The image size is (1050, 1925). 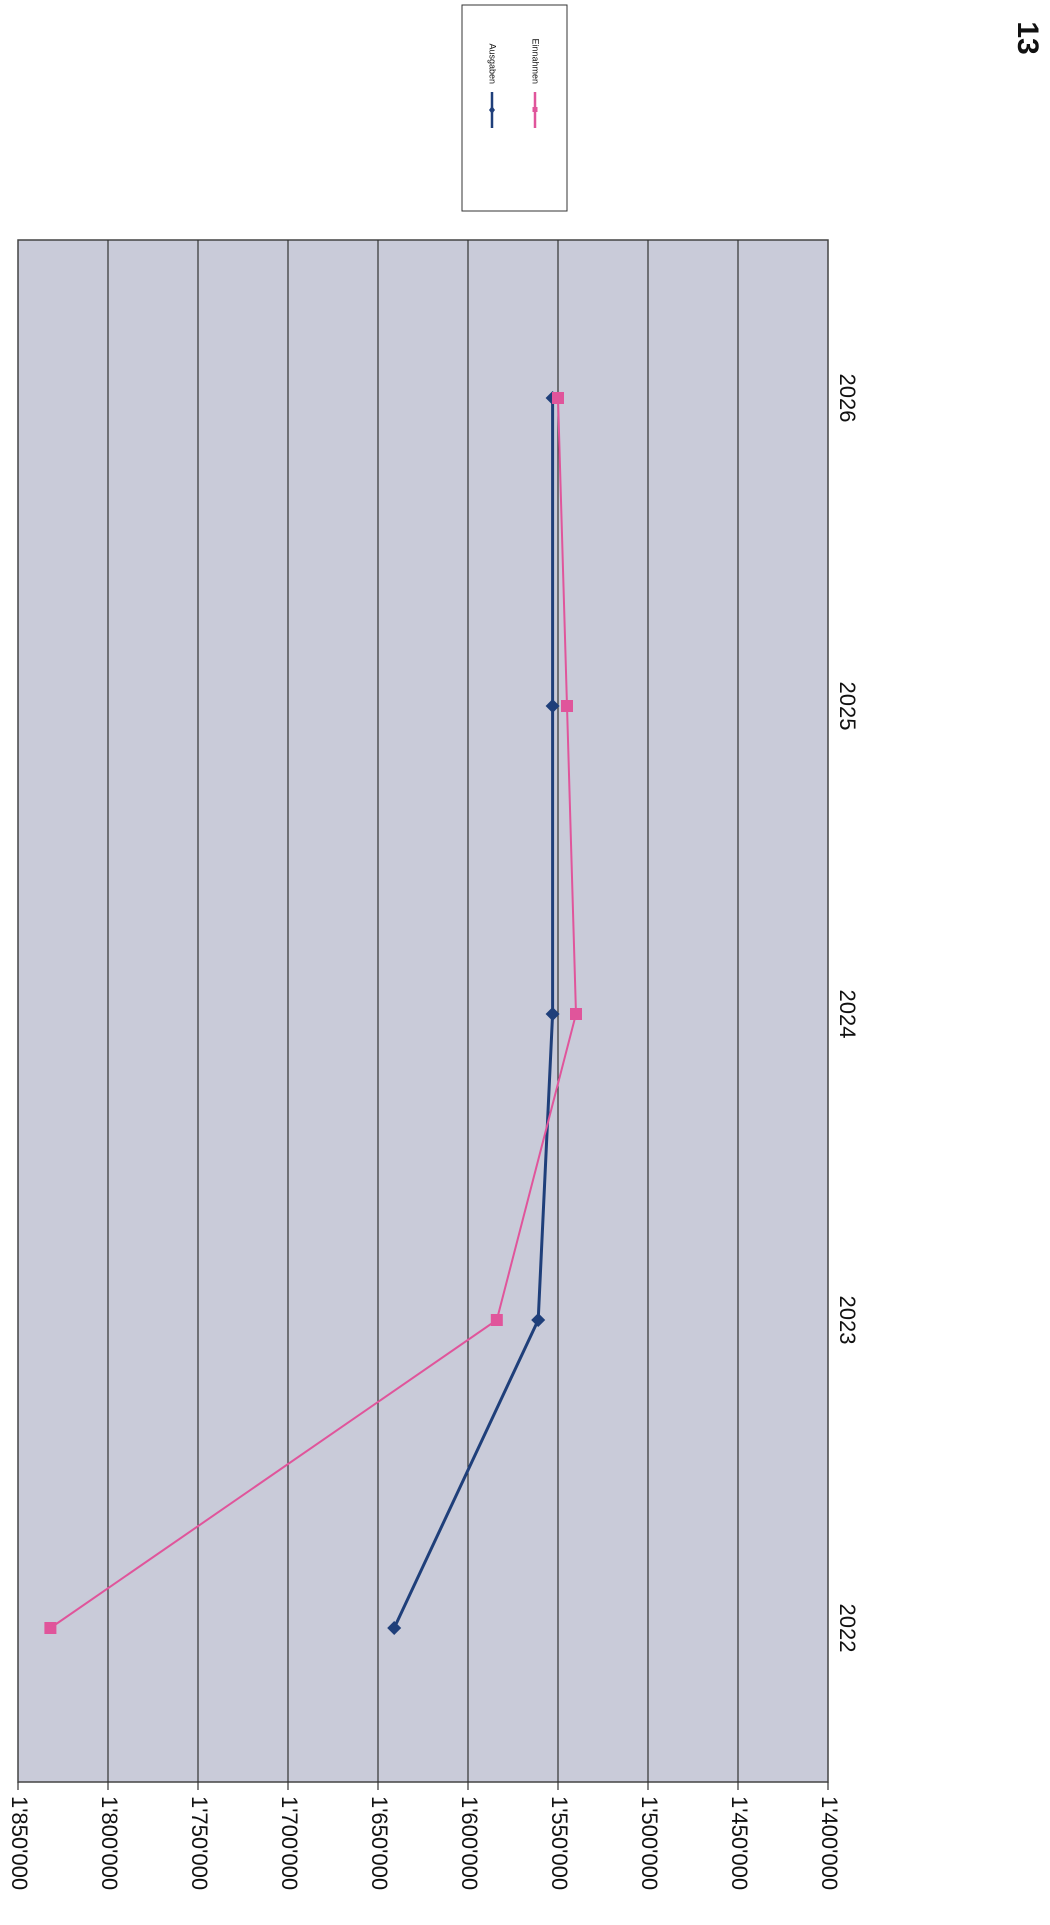 I want to click on y-tick-label: 1'650'000, so click(x=379, y=1843).